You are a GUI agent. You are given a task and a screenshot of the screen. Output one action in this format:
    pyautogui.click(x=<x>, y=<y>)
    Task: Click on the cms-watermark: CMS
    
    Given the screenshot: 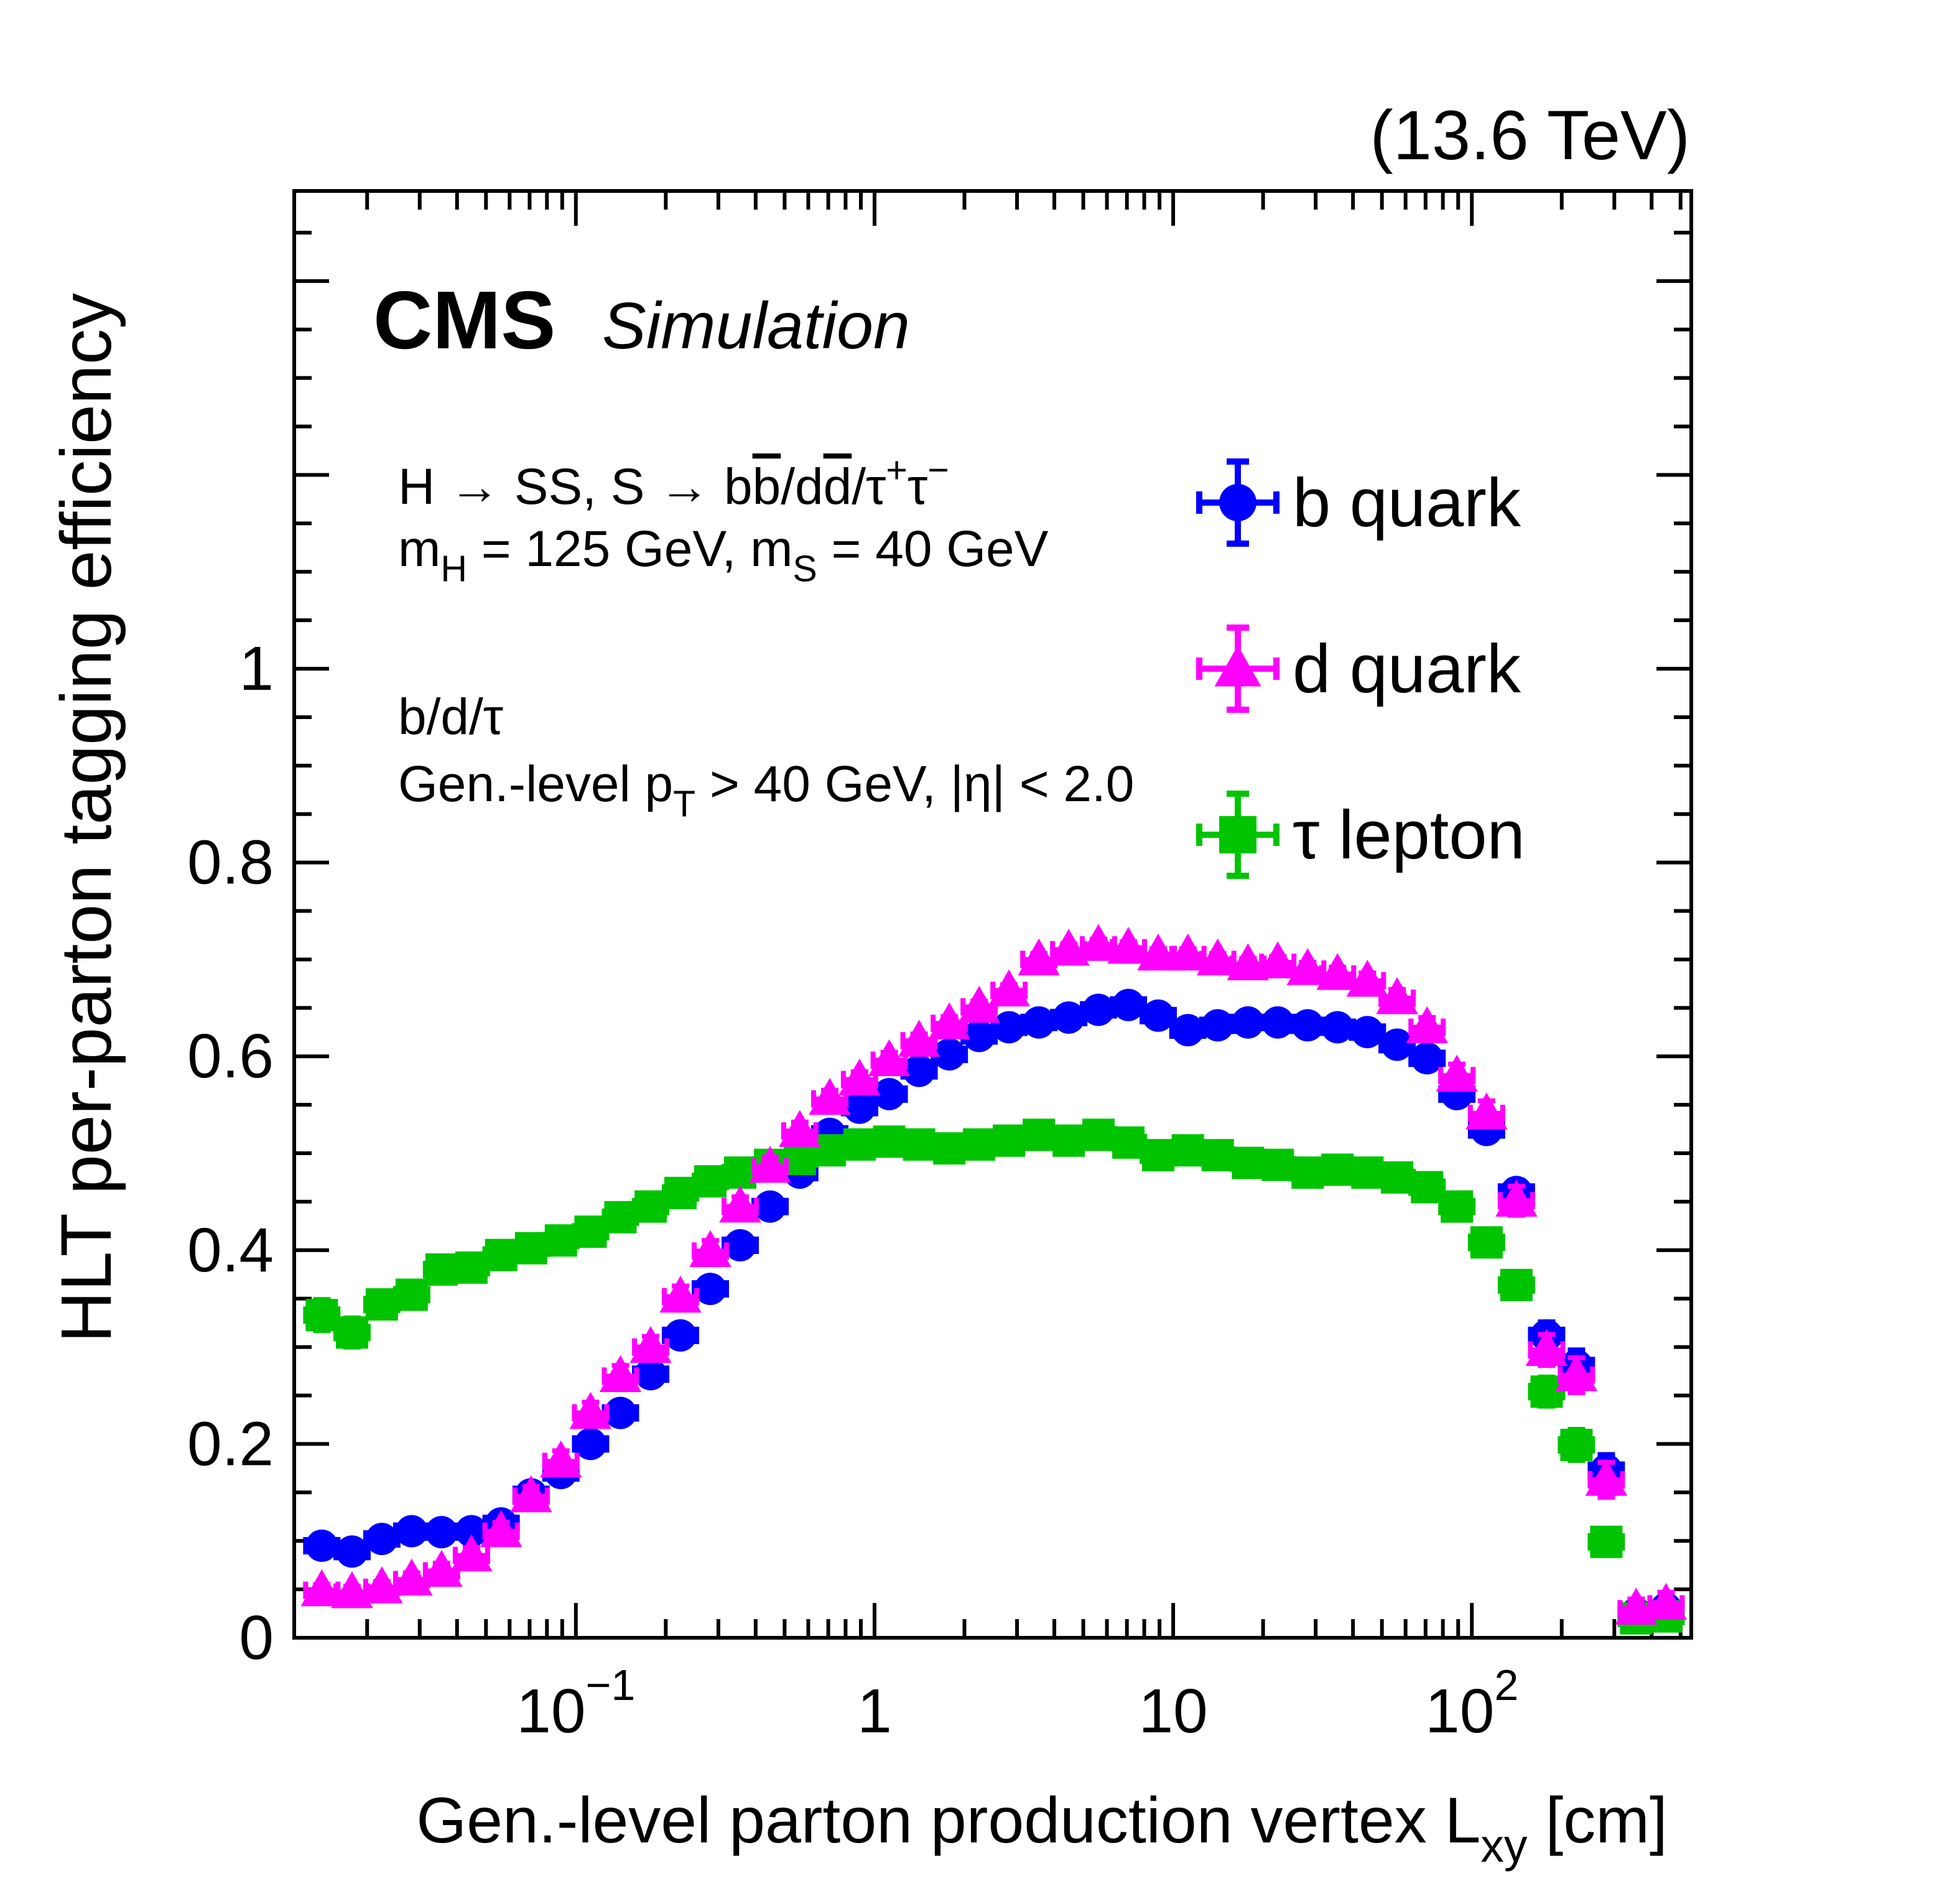 What is the action you would take?
    pyautogui.click(x=464, y=320)
    